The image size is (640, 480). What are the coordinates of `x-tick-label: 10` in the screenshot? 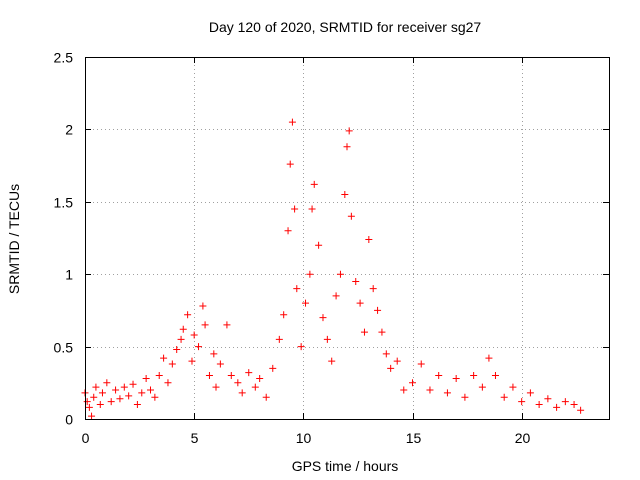 It's located at (304, 438).